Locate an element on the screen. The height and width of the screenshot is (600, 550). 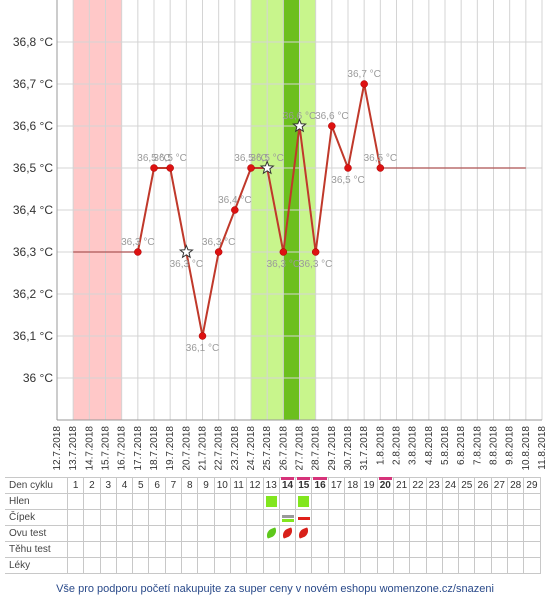
y-tick-label: 36 °C is located at coordinates (38, 378).